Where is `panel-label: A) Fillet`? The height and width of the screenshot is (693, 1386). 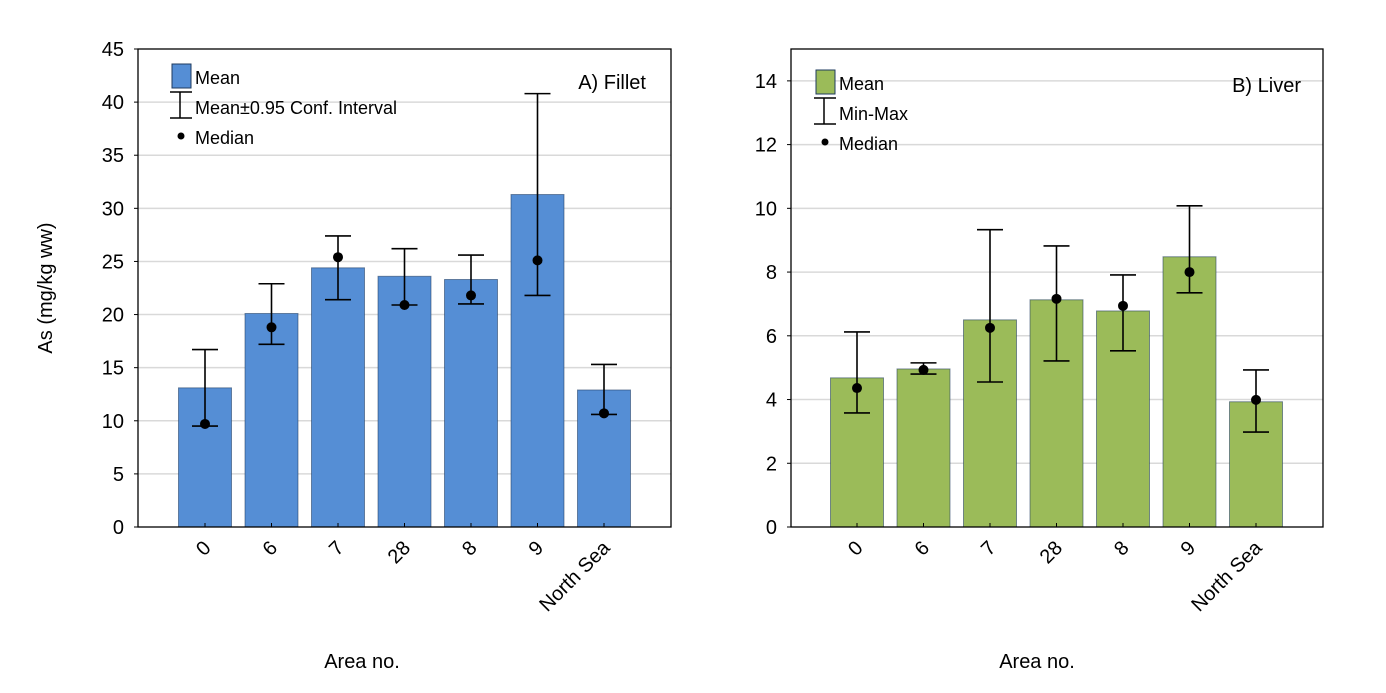
panel-label: A) Fillet is located at coordinates (612, 83).